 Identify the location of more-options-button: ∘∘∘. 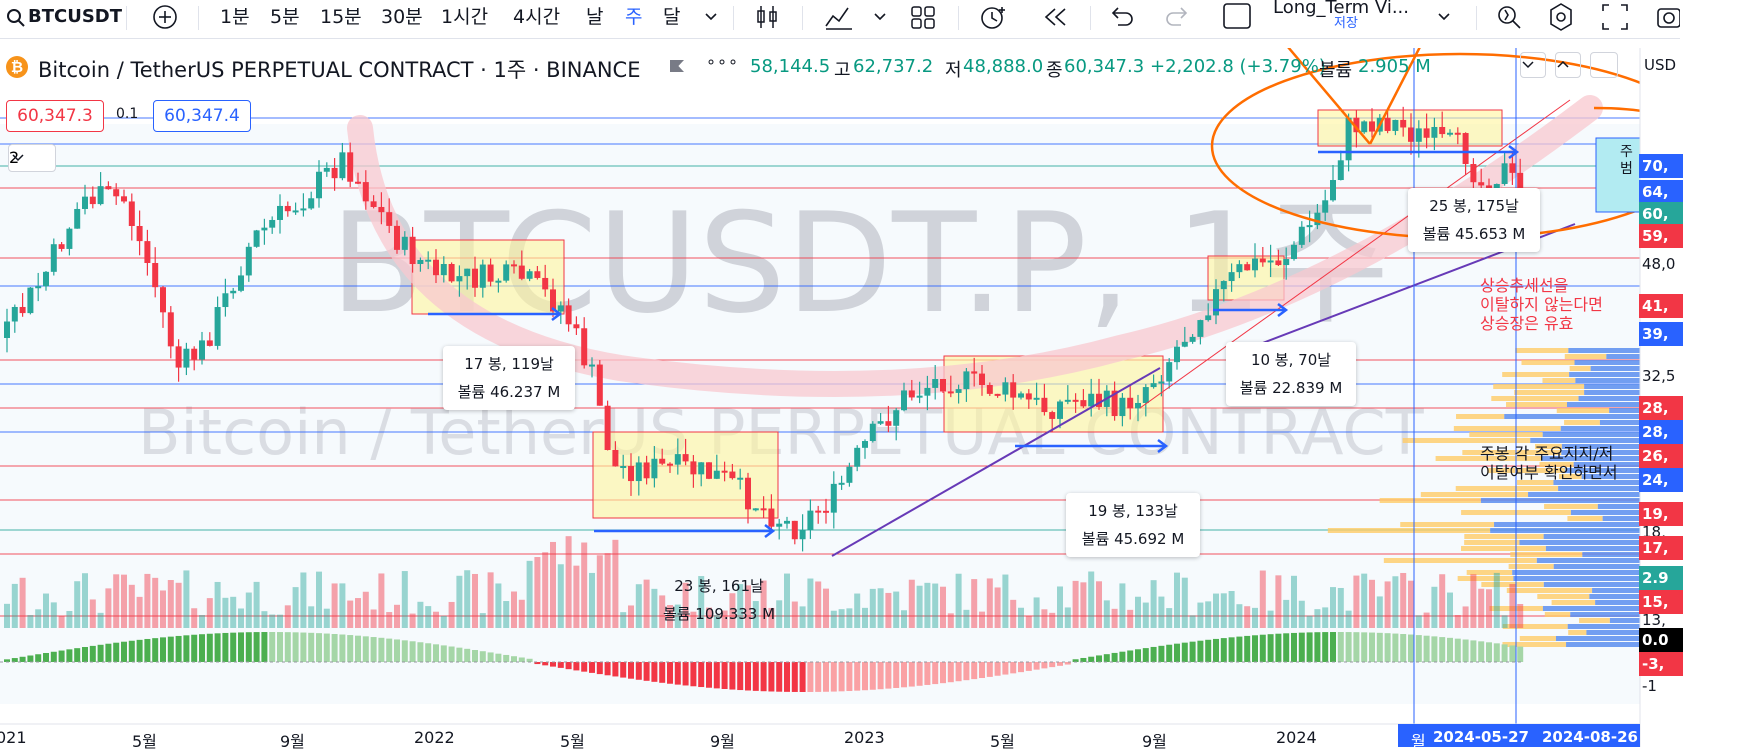
(723, 61).